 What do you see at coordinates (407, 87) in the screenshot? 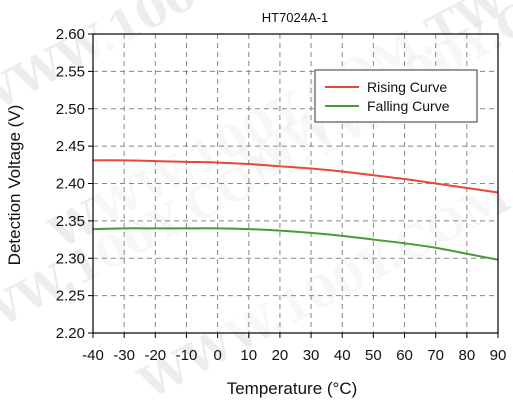
I see `rising-curve-legend-label: Rising Curve` at bounding box center [407, 87].